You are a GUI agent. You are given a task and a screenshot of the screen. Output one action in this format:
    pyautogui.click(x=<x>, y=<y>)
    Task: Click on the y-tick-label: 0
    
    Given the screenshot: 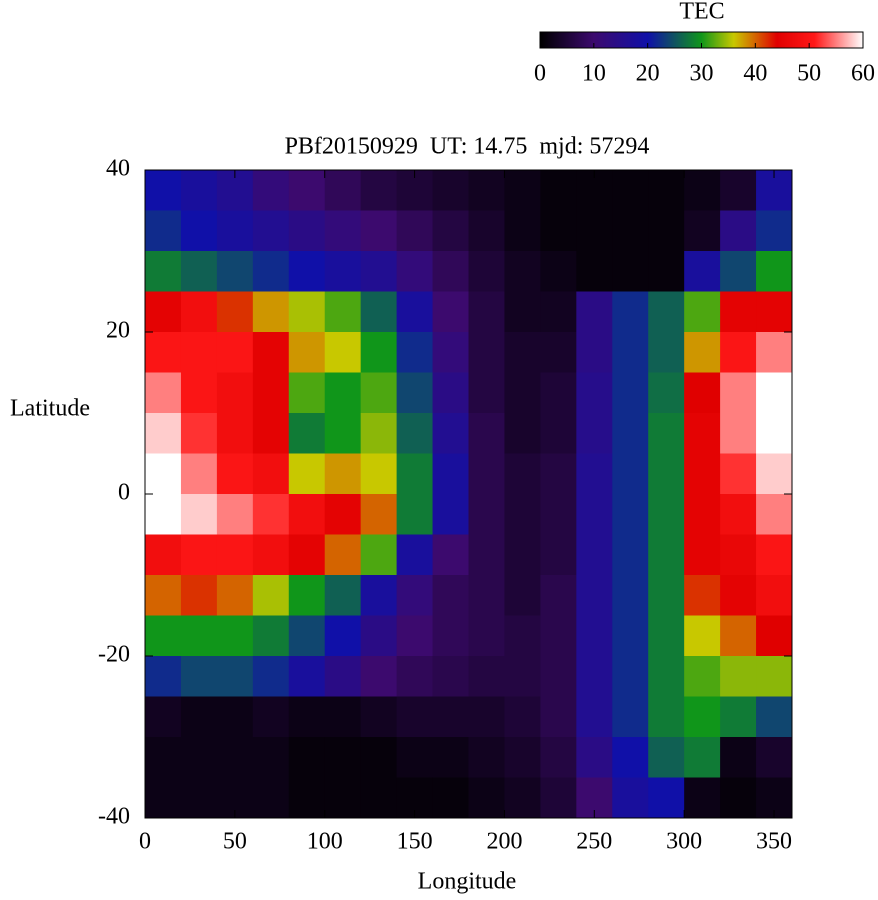 What is the action you would take?
    pyautogui.click(x=124, y=493)
    